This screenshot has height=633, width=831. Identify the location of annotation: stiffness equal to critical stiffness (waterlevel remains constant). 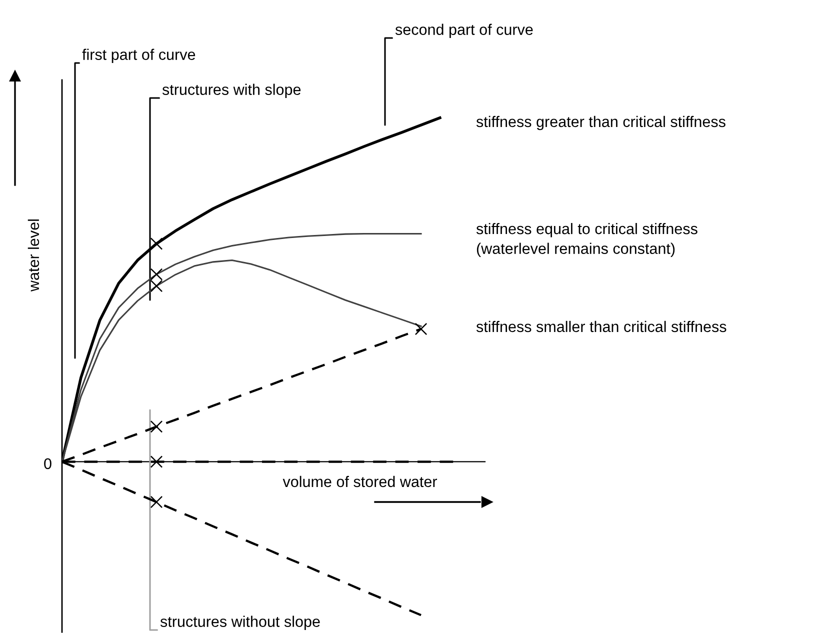
(587, 239).